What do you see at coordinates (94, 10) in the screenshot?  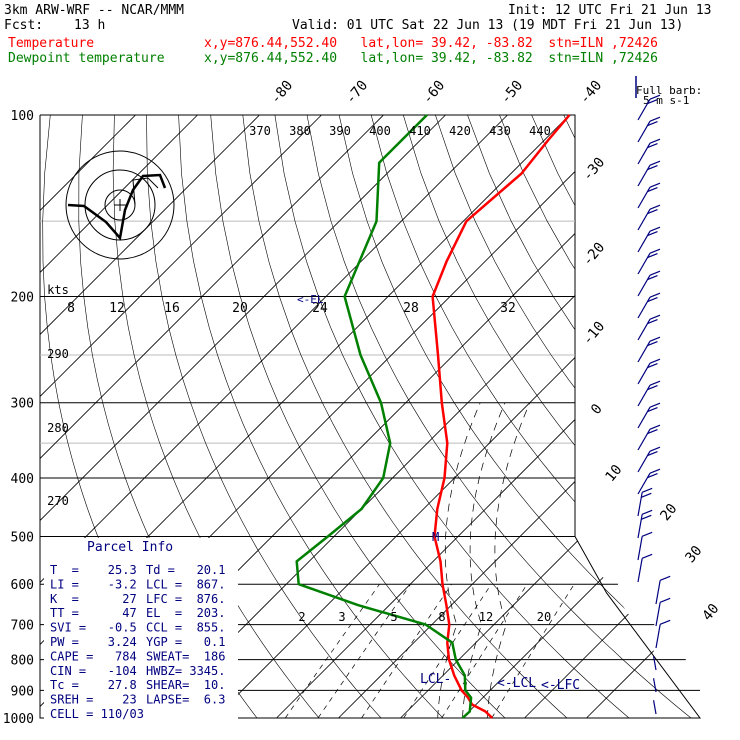 I see `model-title: 3km ARW-WRF -- NCAR/MMM` at bounding box center [94, 10].